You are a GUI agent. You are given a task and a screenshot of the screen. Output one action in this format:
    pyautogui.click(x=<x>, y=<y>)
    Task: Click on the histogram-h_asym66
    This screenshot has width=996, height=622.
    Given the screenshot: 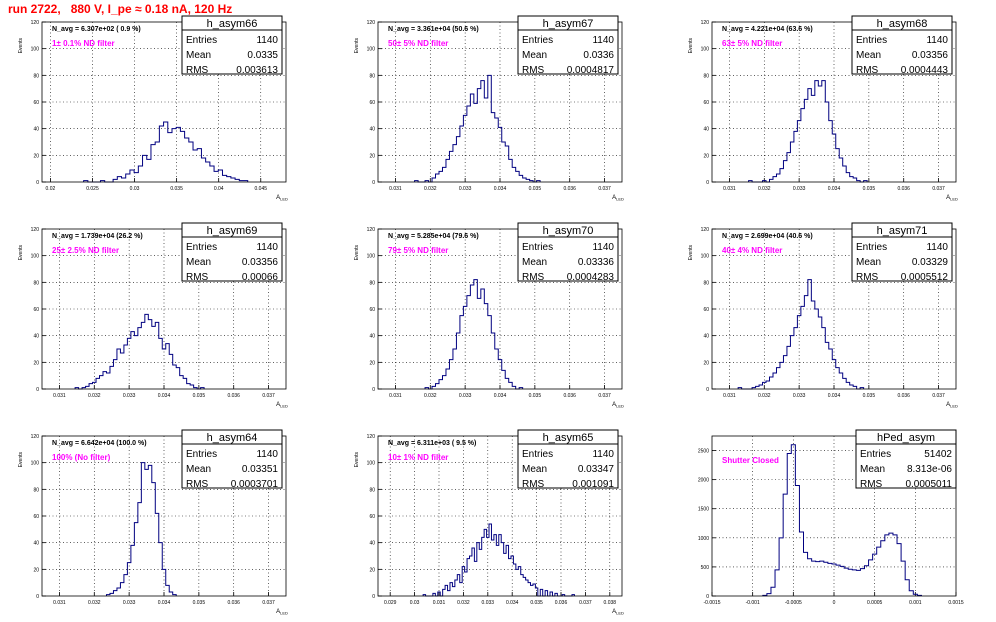 What is the action you would take?
    pyautogui.click(x=166, y=152)
    